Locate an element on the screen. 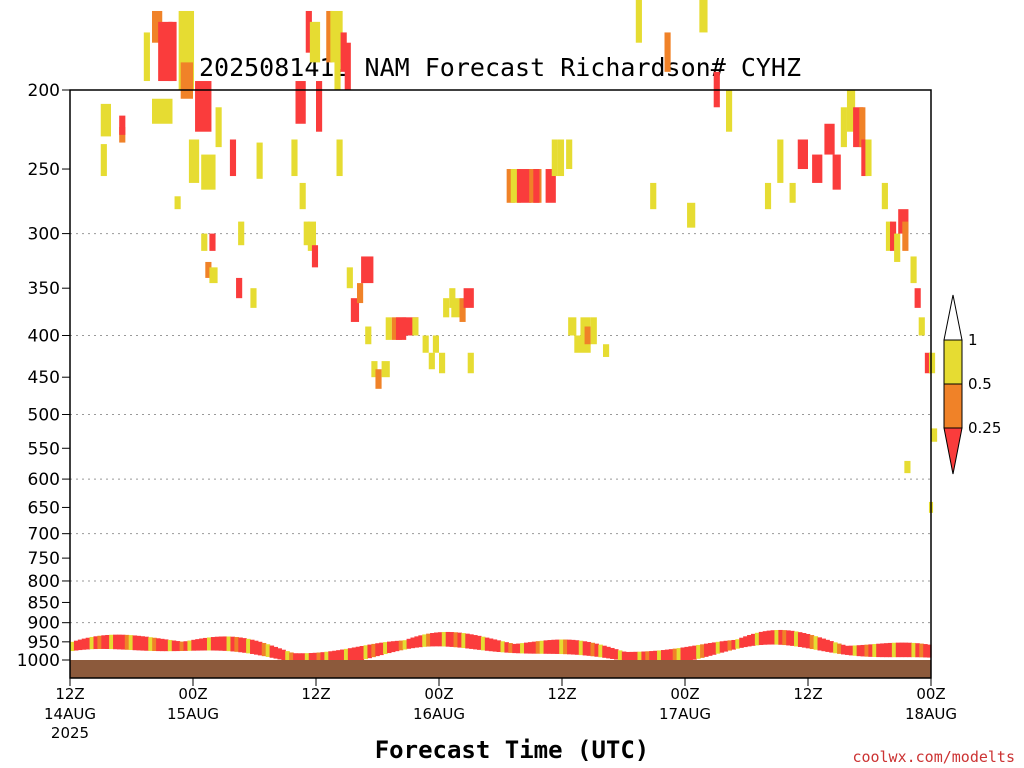  y-tick-label: 1000 is located at coordinates (38, 661).